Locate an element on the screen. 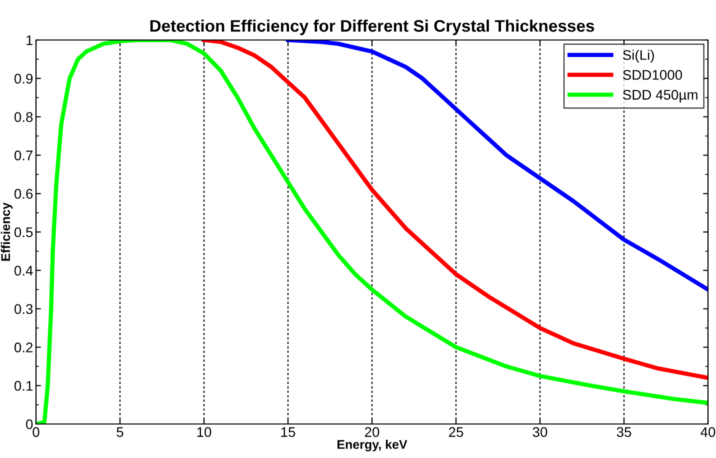 The width and height of the screenshot is (716, 458). x-tick-label: 30 is located at coordinates (540, 432).